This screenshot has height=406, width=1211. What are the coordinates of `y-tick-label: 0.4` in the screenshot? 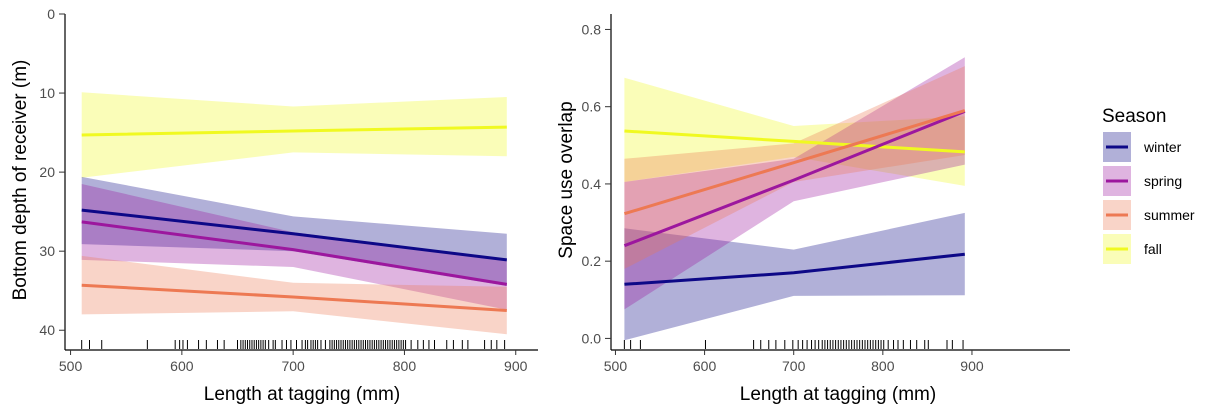 It's located at (592, 184).